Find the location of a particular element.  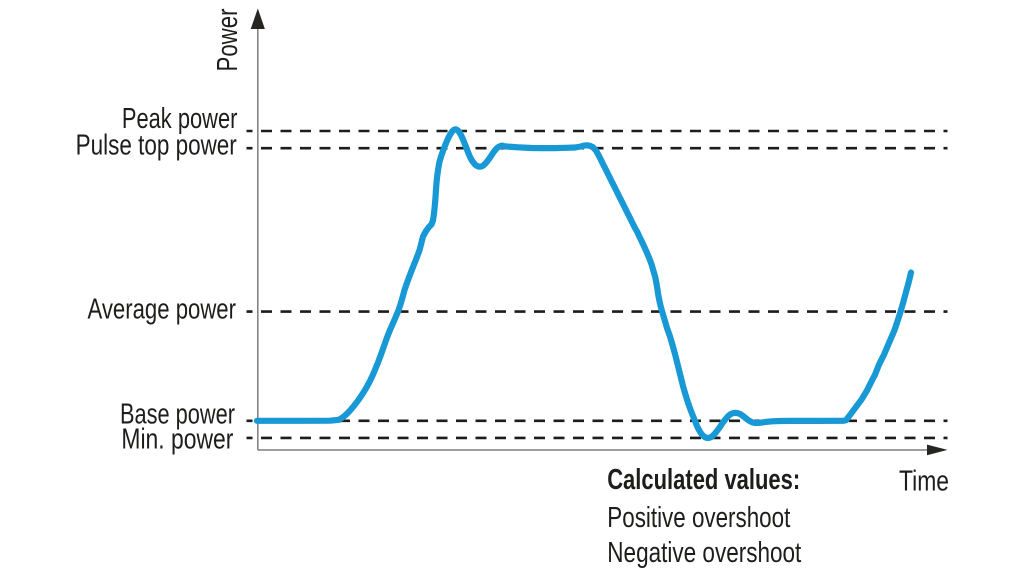

svg-text: Calculated values: is located at coordinates (703, 479).